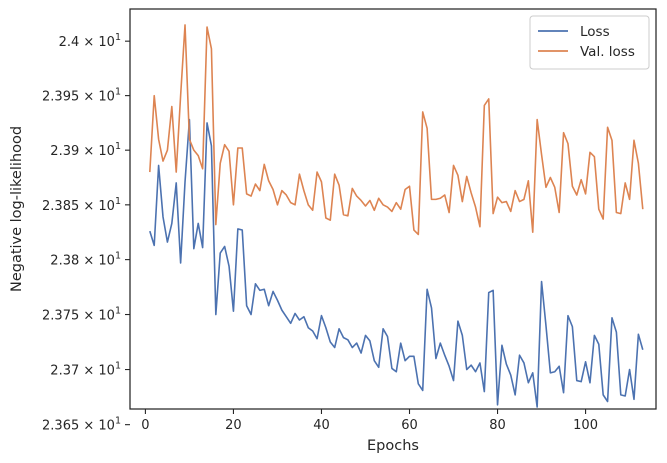 The height and width of the screenshot is (463, 667). What do you see at coordinates (90, 41) in the screenshot?
I see `y-tick-label: 2.4 × 10¹` at bounding box center [90, 41].